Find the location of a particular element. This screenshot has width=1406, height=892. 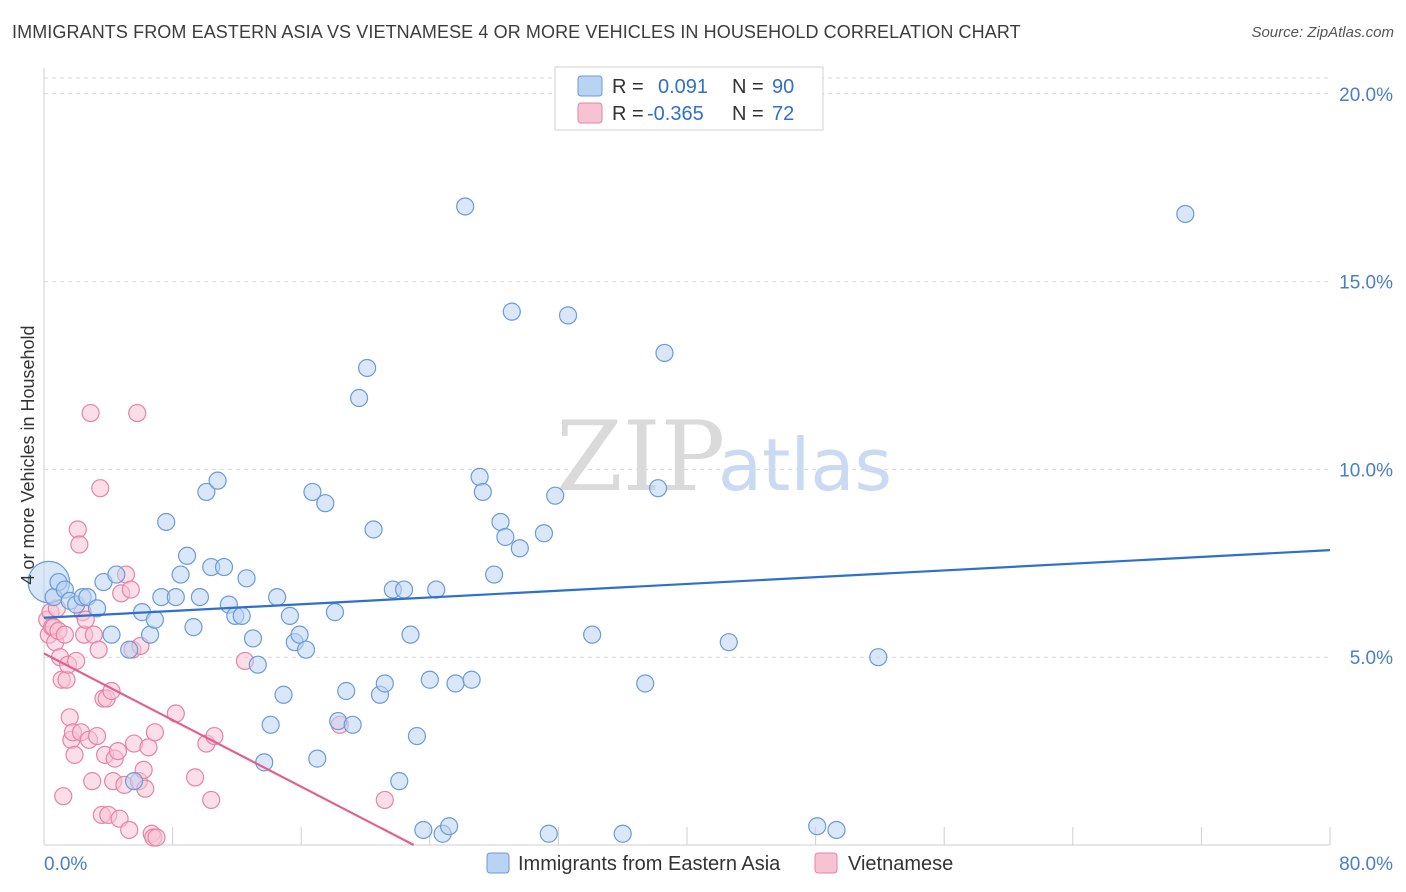

legend-r-value-pink: -0.365 is located at coordinates (675, 114).